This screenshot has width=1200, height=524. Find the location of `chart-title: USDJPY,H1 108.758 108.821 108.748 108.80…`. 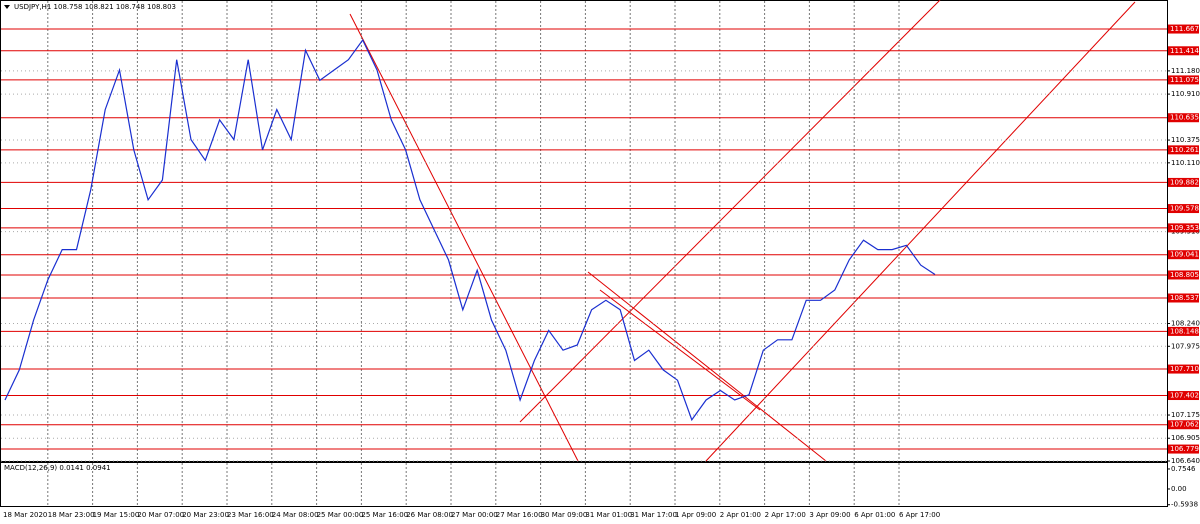

chart-title: USDJPY,H1 108.758 108.821 108.748 108.80… is located at coordinates (95, 7).